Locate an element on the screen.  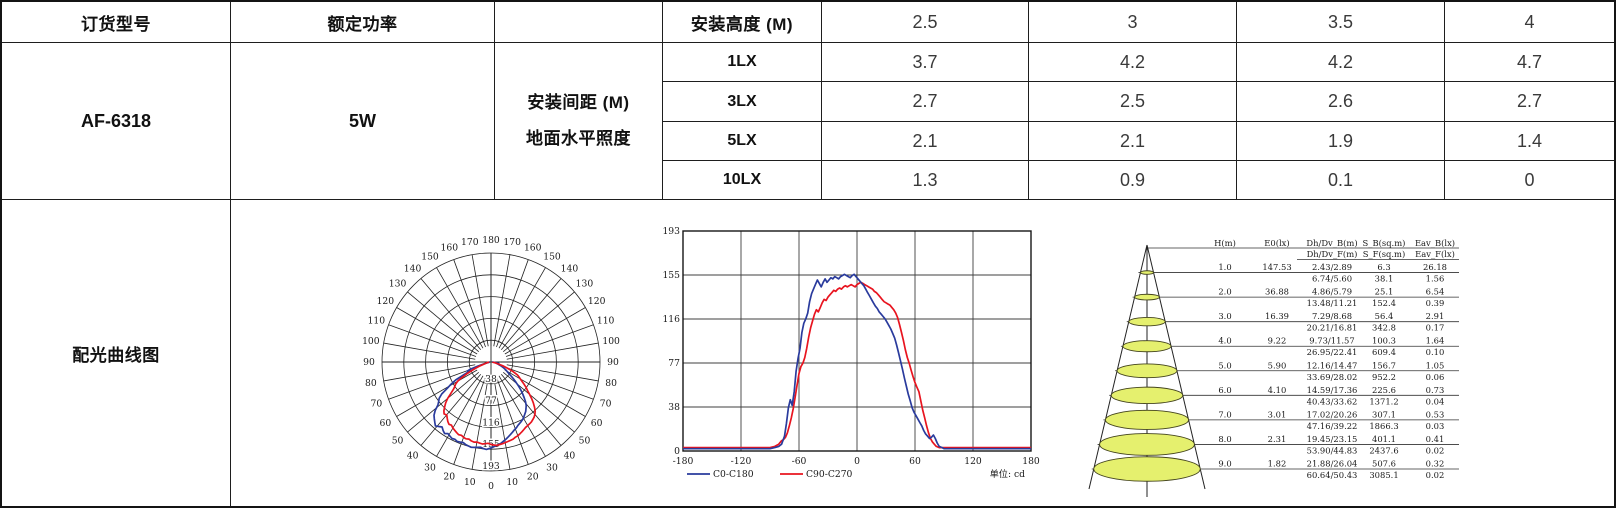
spacing-value: 3.7 is located at coordinates (925, 62).